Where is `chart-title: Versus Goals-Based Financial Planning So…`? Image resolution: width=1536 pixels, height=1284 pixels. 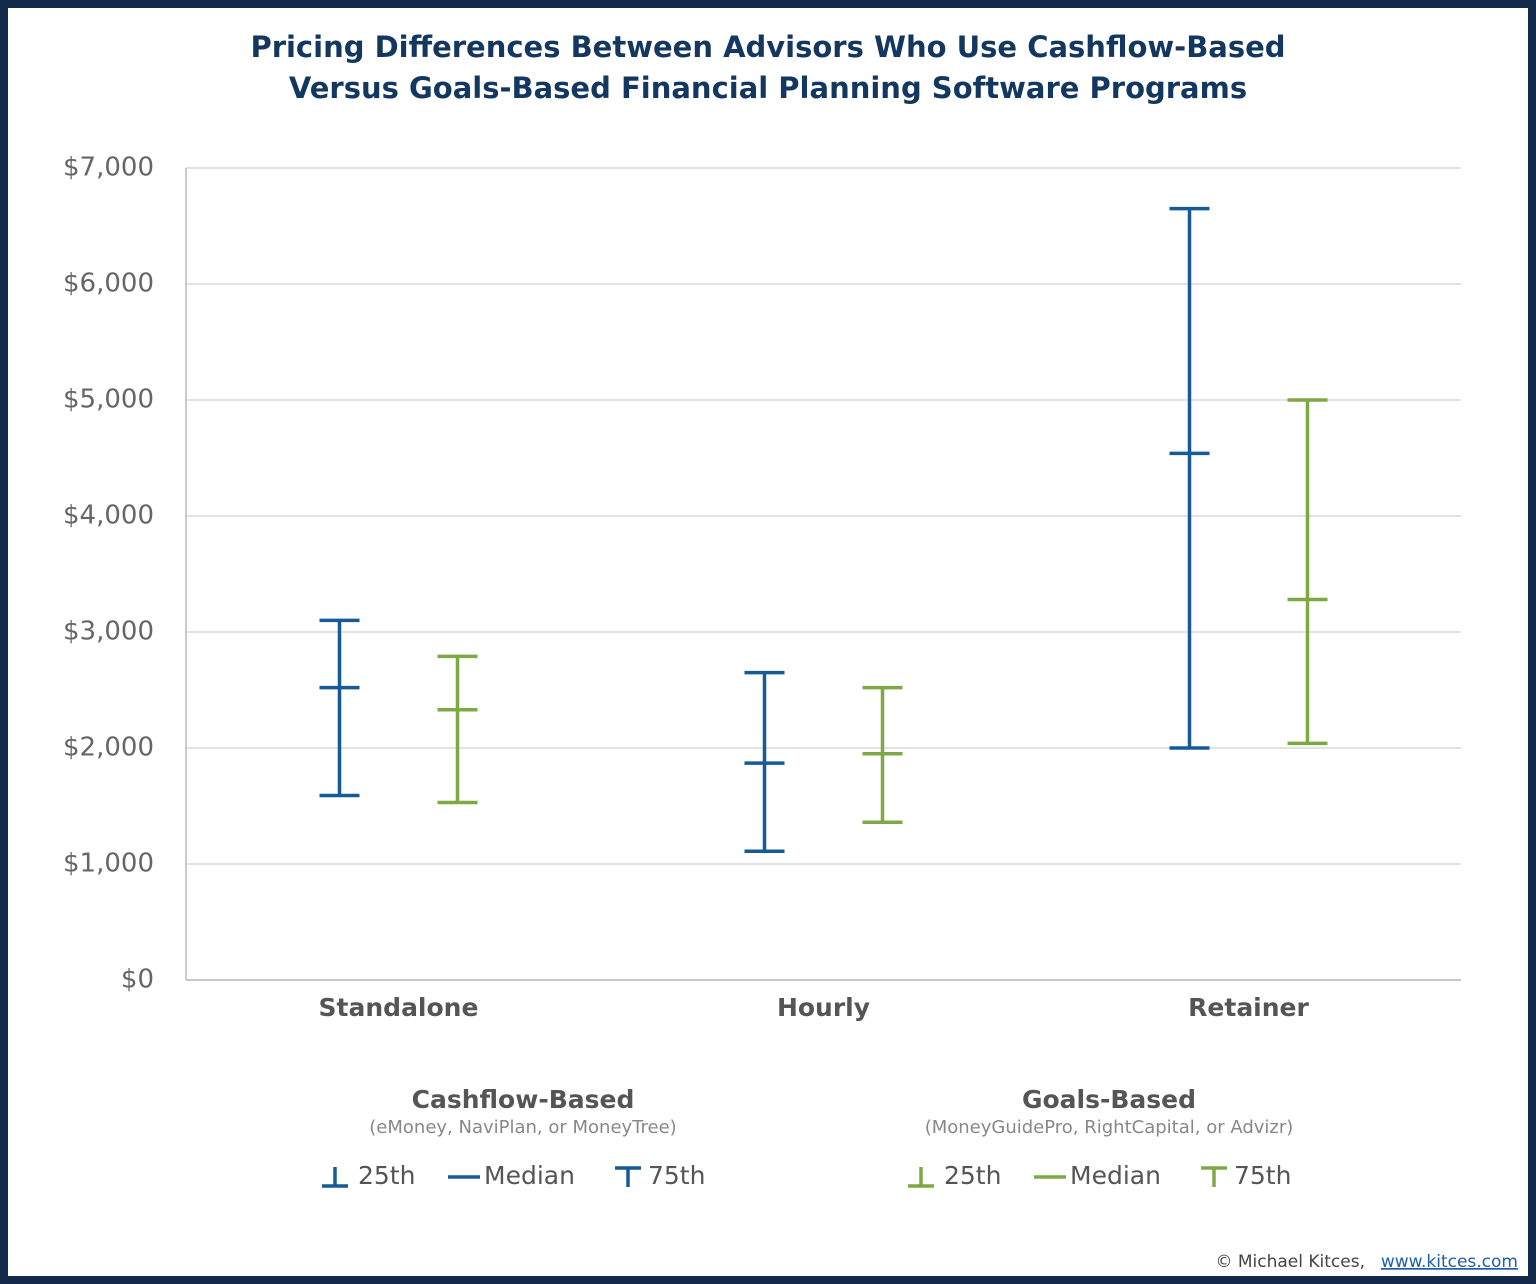
chart-title: Versus Goals-Based Financial Planning So… is located at coordinates (768, 88).